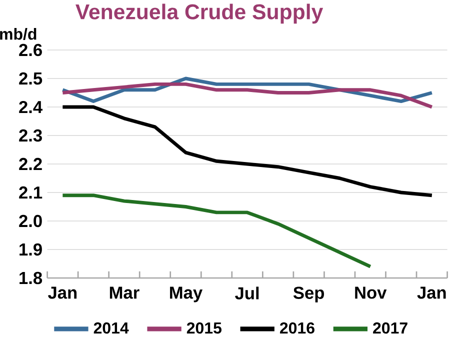  What do you see at coordinates (247, 293) in the screenshot?
I see `x-tick-label: Jul` at bounding box center [247, 293].